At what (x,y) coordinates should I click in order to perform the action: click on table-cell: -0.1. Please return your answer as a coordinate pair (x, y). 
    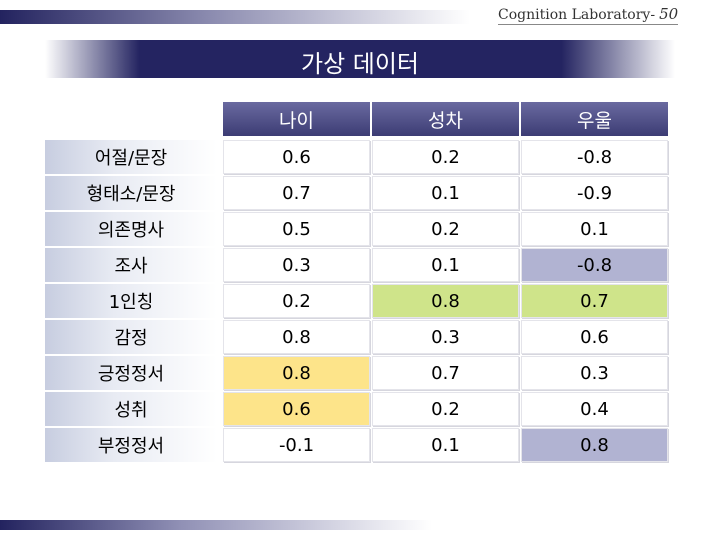
    Looking at the image, I should click on (296, 445).